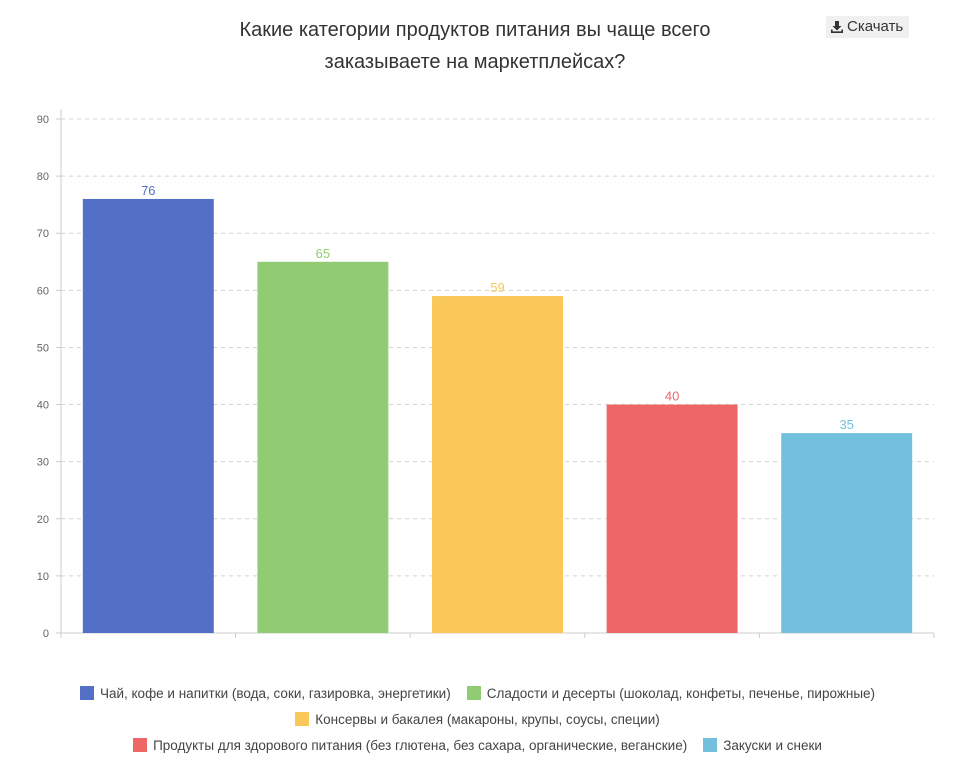 This screenshot has height=767, width=955. I want to click on data-label-5: 35, so click(846, 424).